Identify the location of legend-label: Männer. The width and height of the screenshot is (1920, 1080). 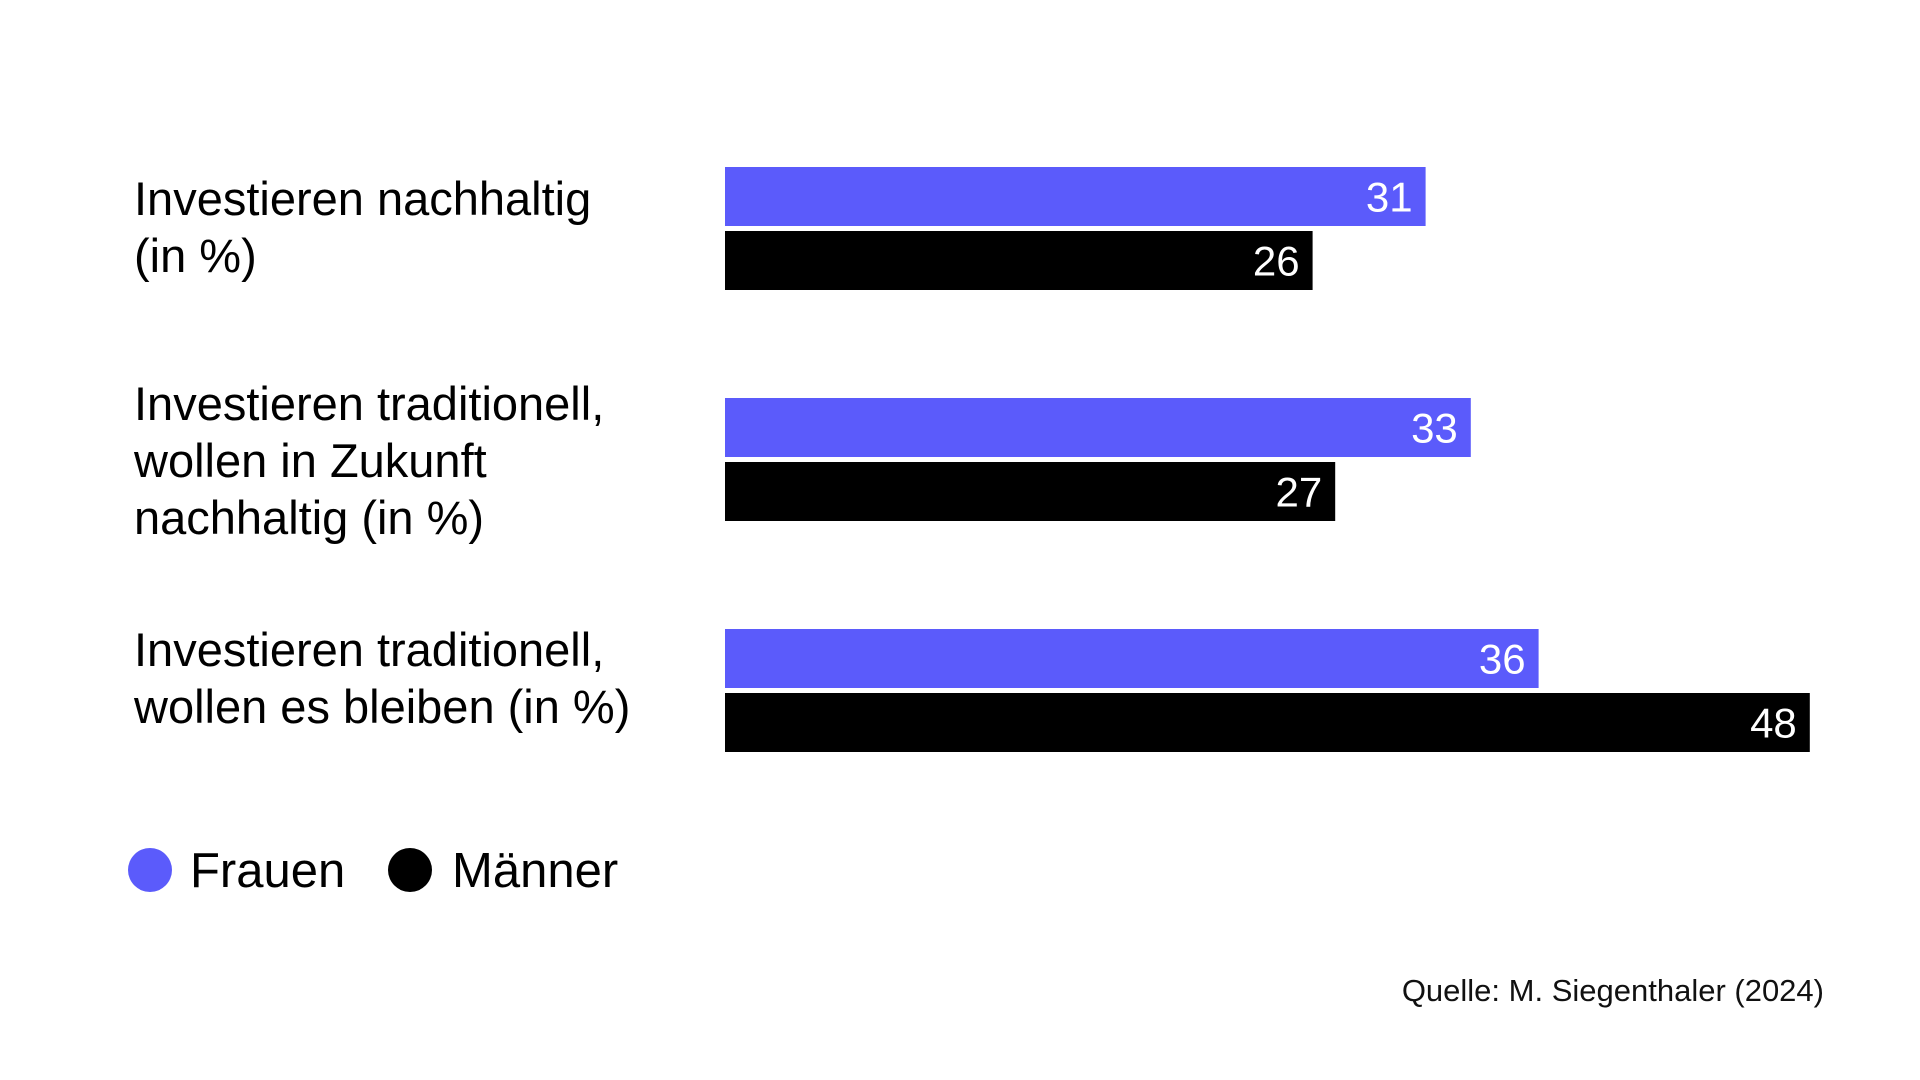
(535, 871).